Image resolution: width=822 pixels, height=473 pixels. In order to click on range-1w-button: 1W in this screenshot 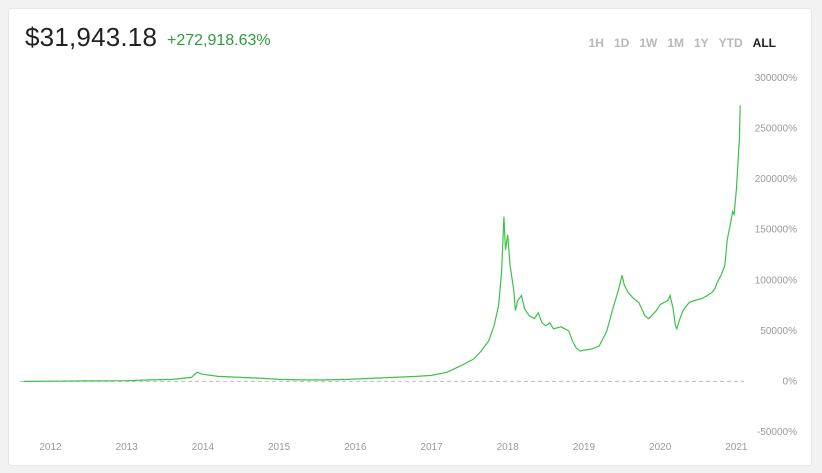, I will do `click(648, 43)`.